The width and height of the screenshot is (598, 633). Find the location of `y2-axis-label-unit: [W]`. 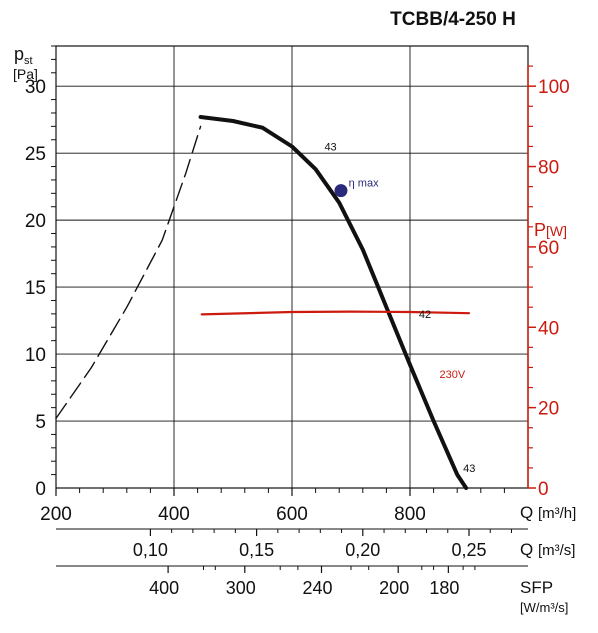

y2-axis-label-unit: [W] is located at coordinates (556, 231).